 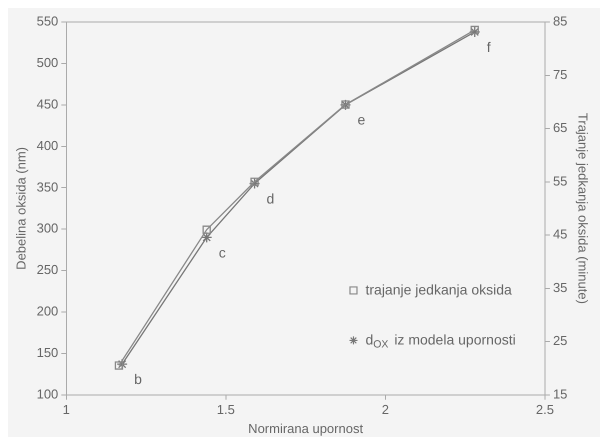 I want to click on y2-tick-label: 15, so click(x=560, y=394).